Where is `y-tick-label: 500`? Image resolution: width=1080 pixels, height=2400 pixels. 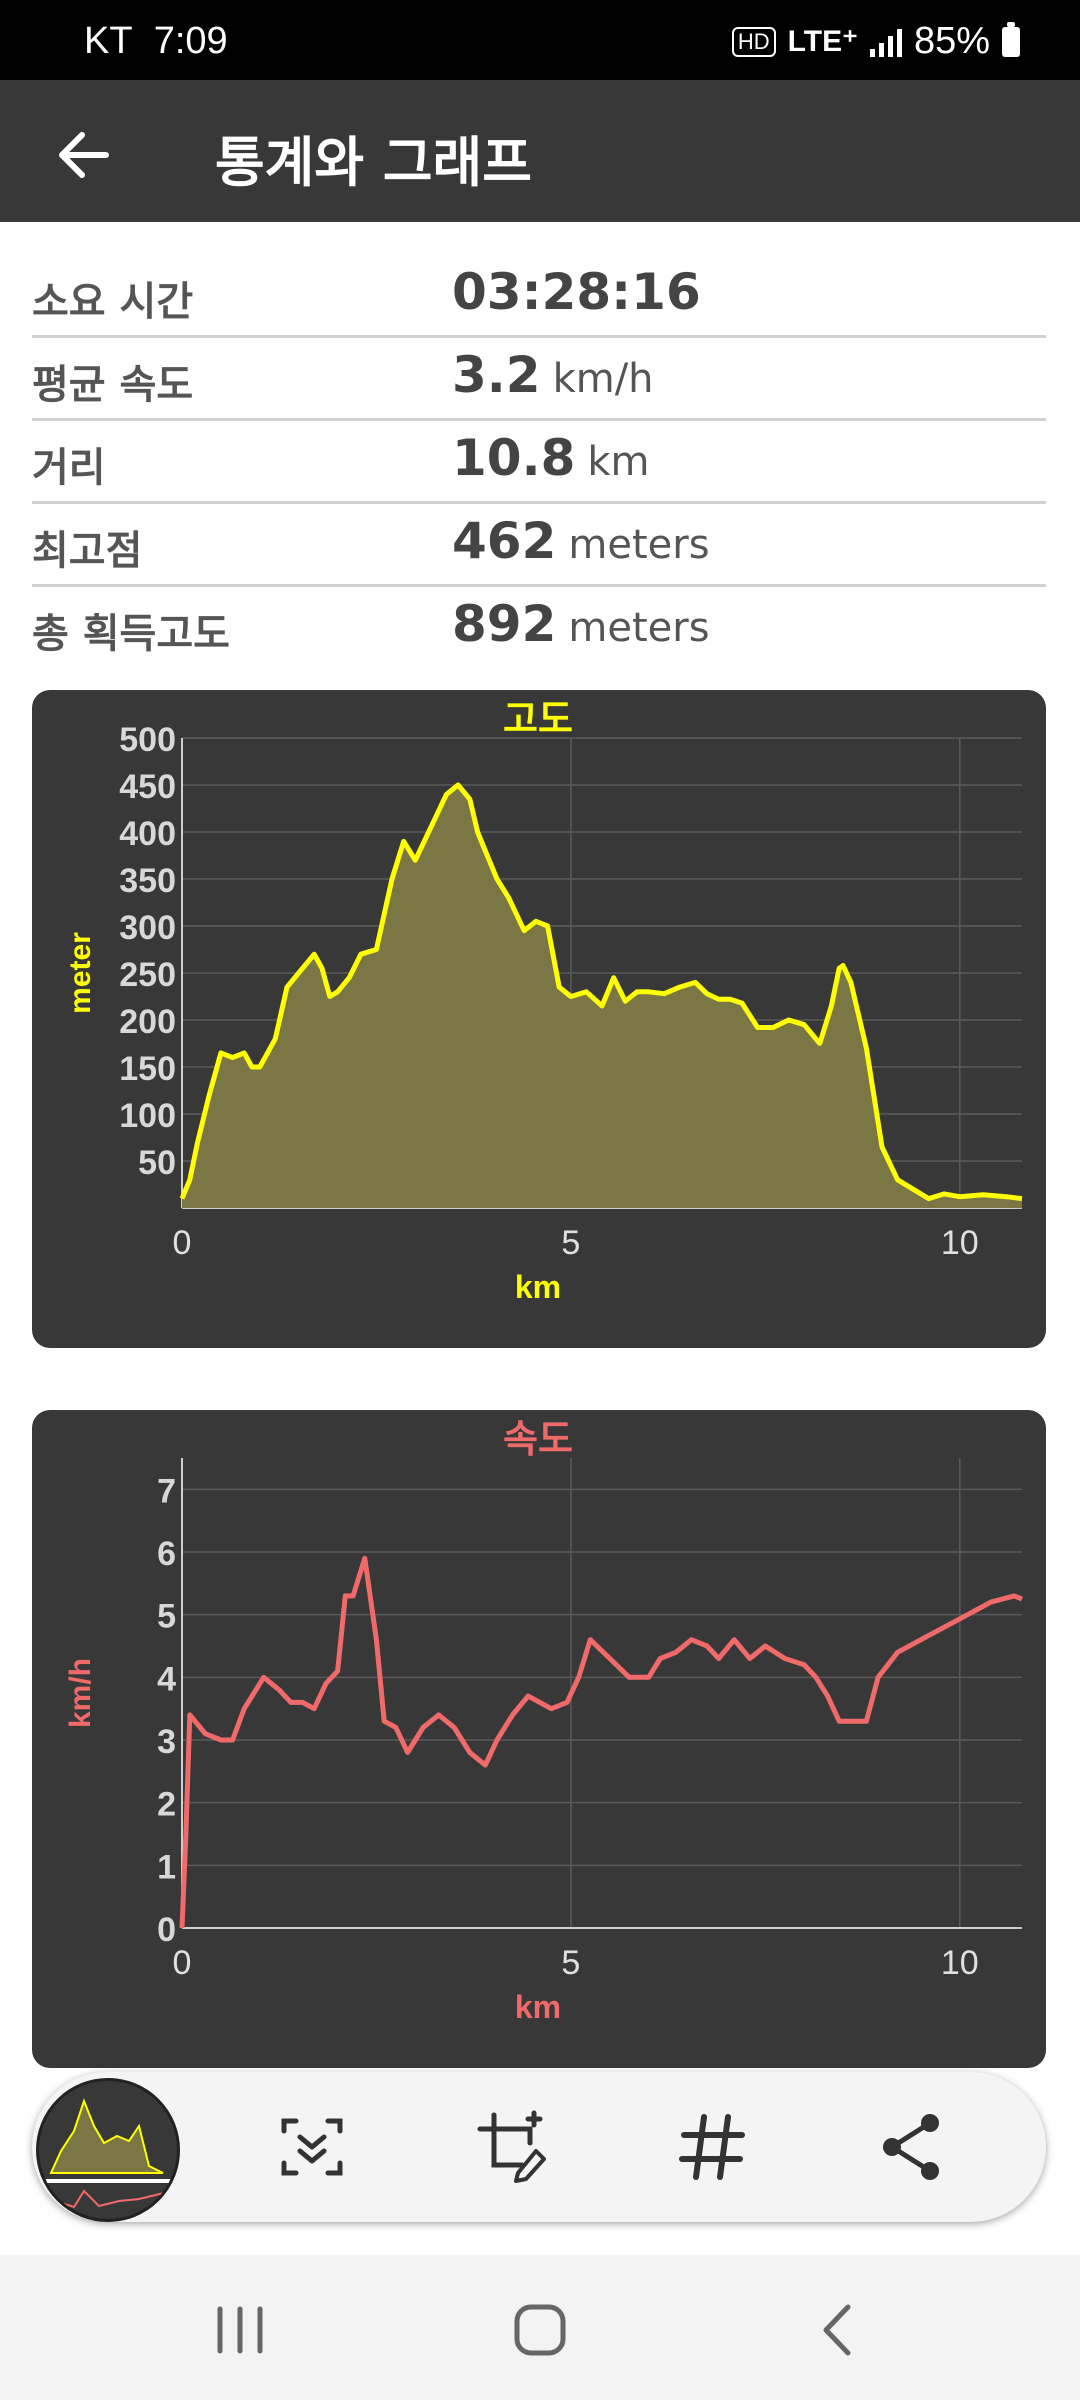 y-tick-label: 500 is located at coordinates (147, 740).